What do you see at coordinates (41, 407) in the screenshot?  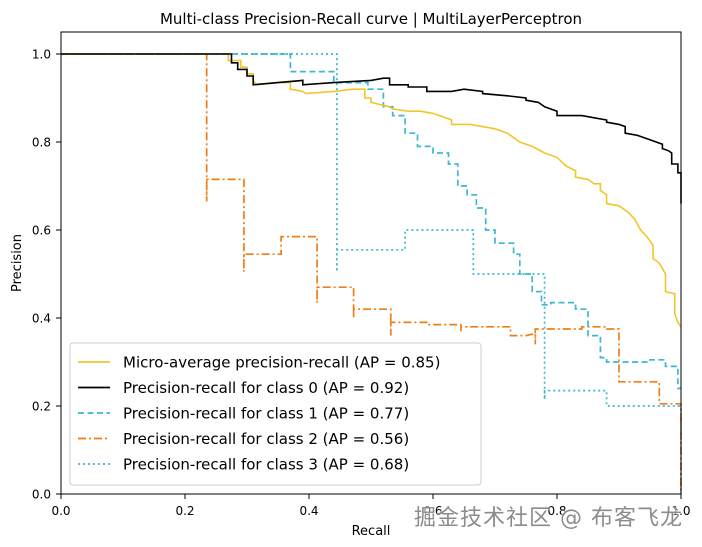 I see `y-tick-label: 0.2` at bounding box center [41, 407].